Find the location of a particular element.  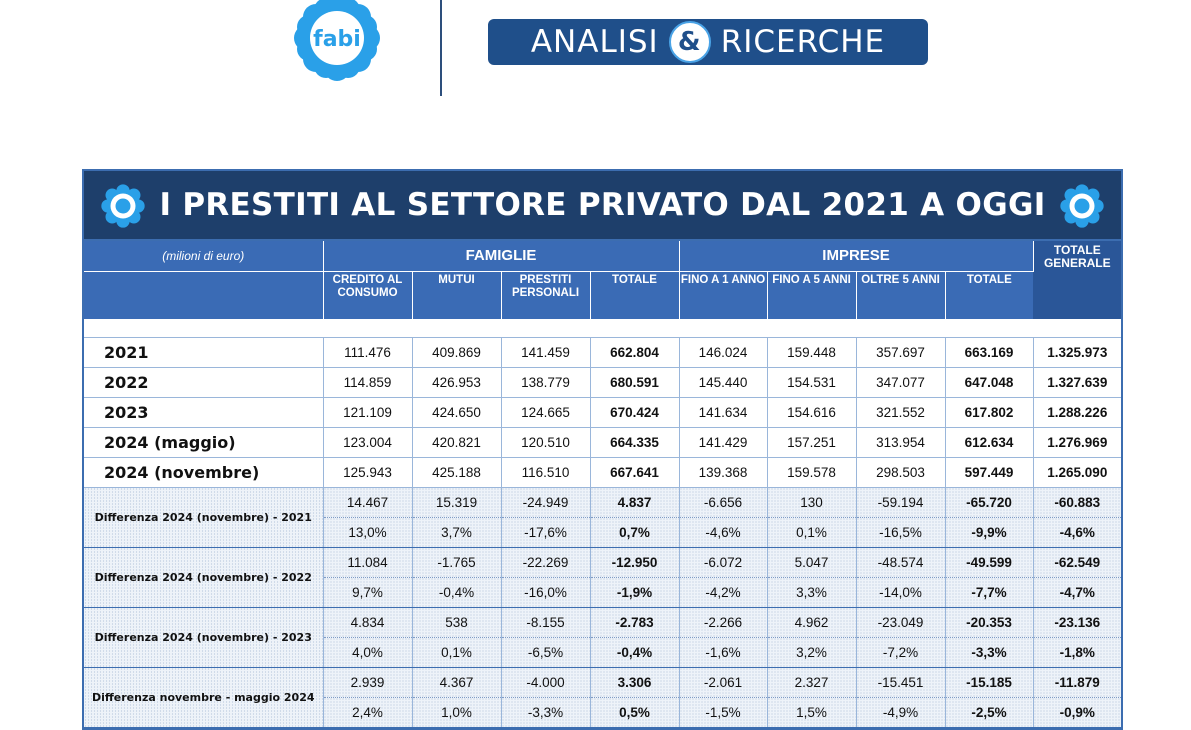

table-cell: 116.510 is located at coordinates (546, 472).